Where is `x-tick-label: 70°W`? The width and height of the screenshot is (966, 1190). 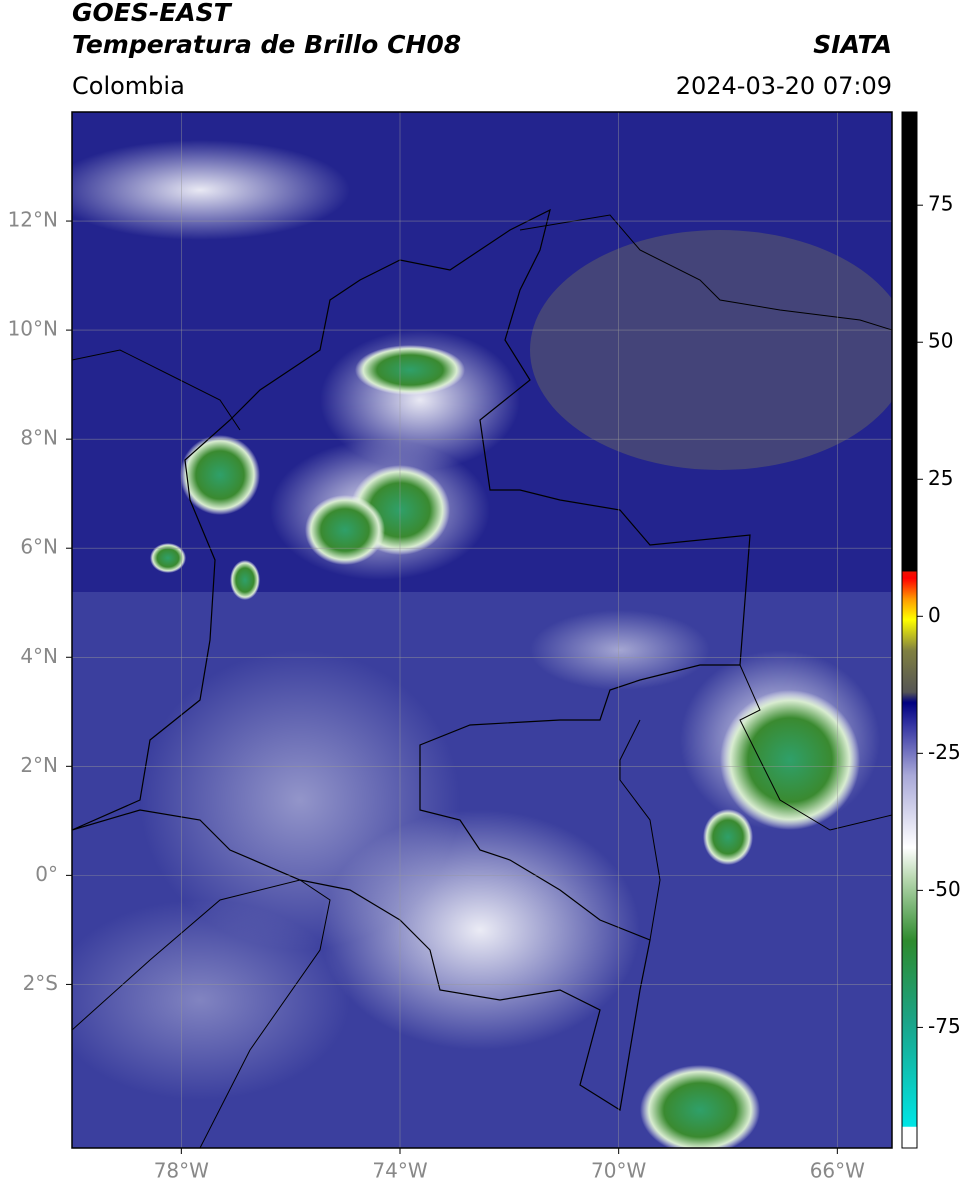 x-tick-label: 70°W is located at coordinates (618, 1171).